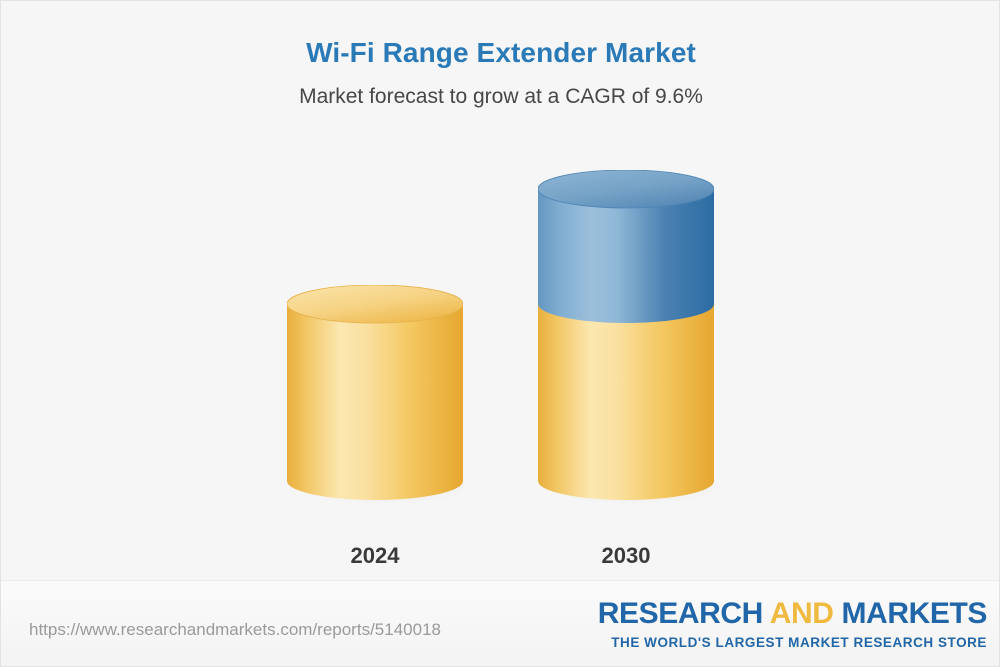  What do you see at coordinates (501, 52) in the screenshot?
I see `page-title: Wi-Fi Range Extender Market` at bounding box center [501, 52].